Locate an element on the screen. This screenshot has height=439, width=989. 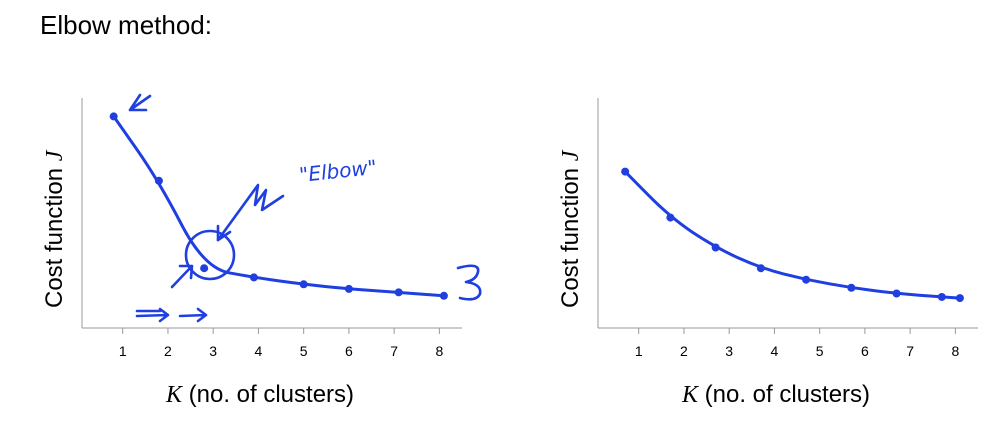
elbow-circle-annotation is located at coordinates (210, 255).